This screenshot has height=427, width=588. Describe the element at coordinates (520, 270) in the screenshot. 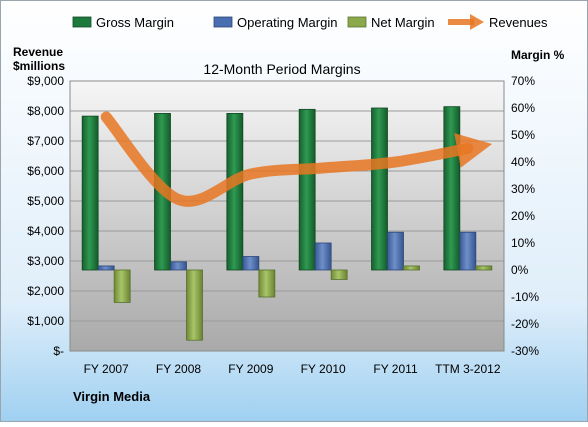

I see `right-tick-label: 0%` at that location.